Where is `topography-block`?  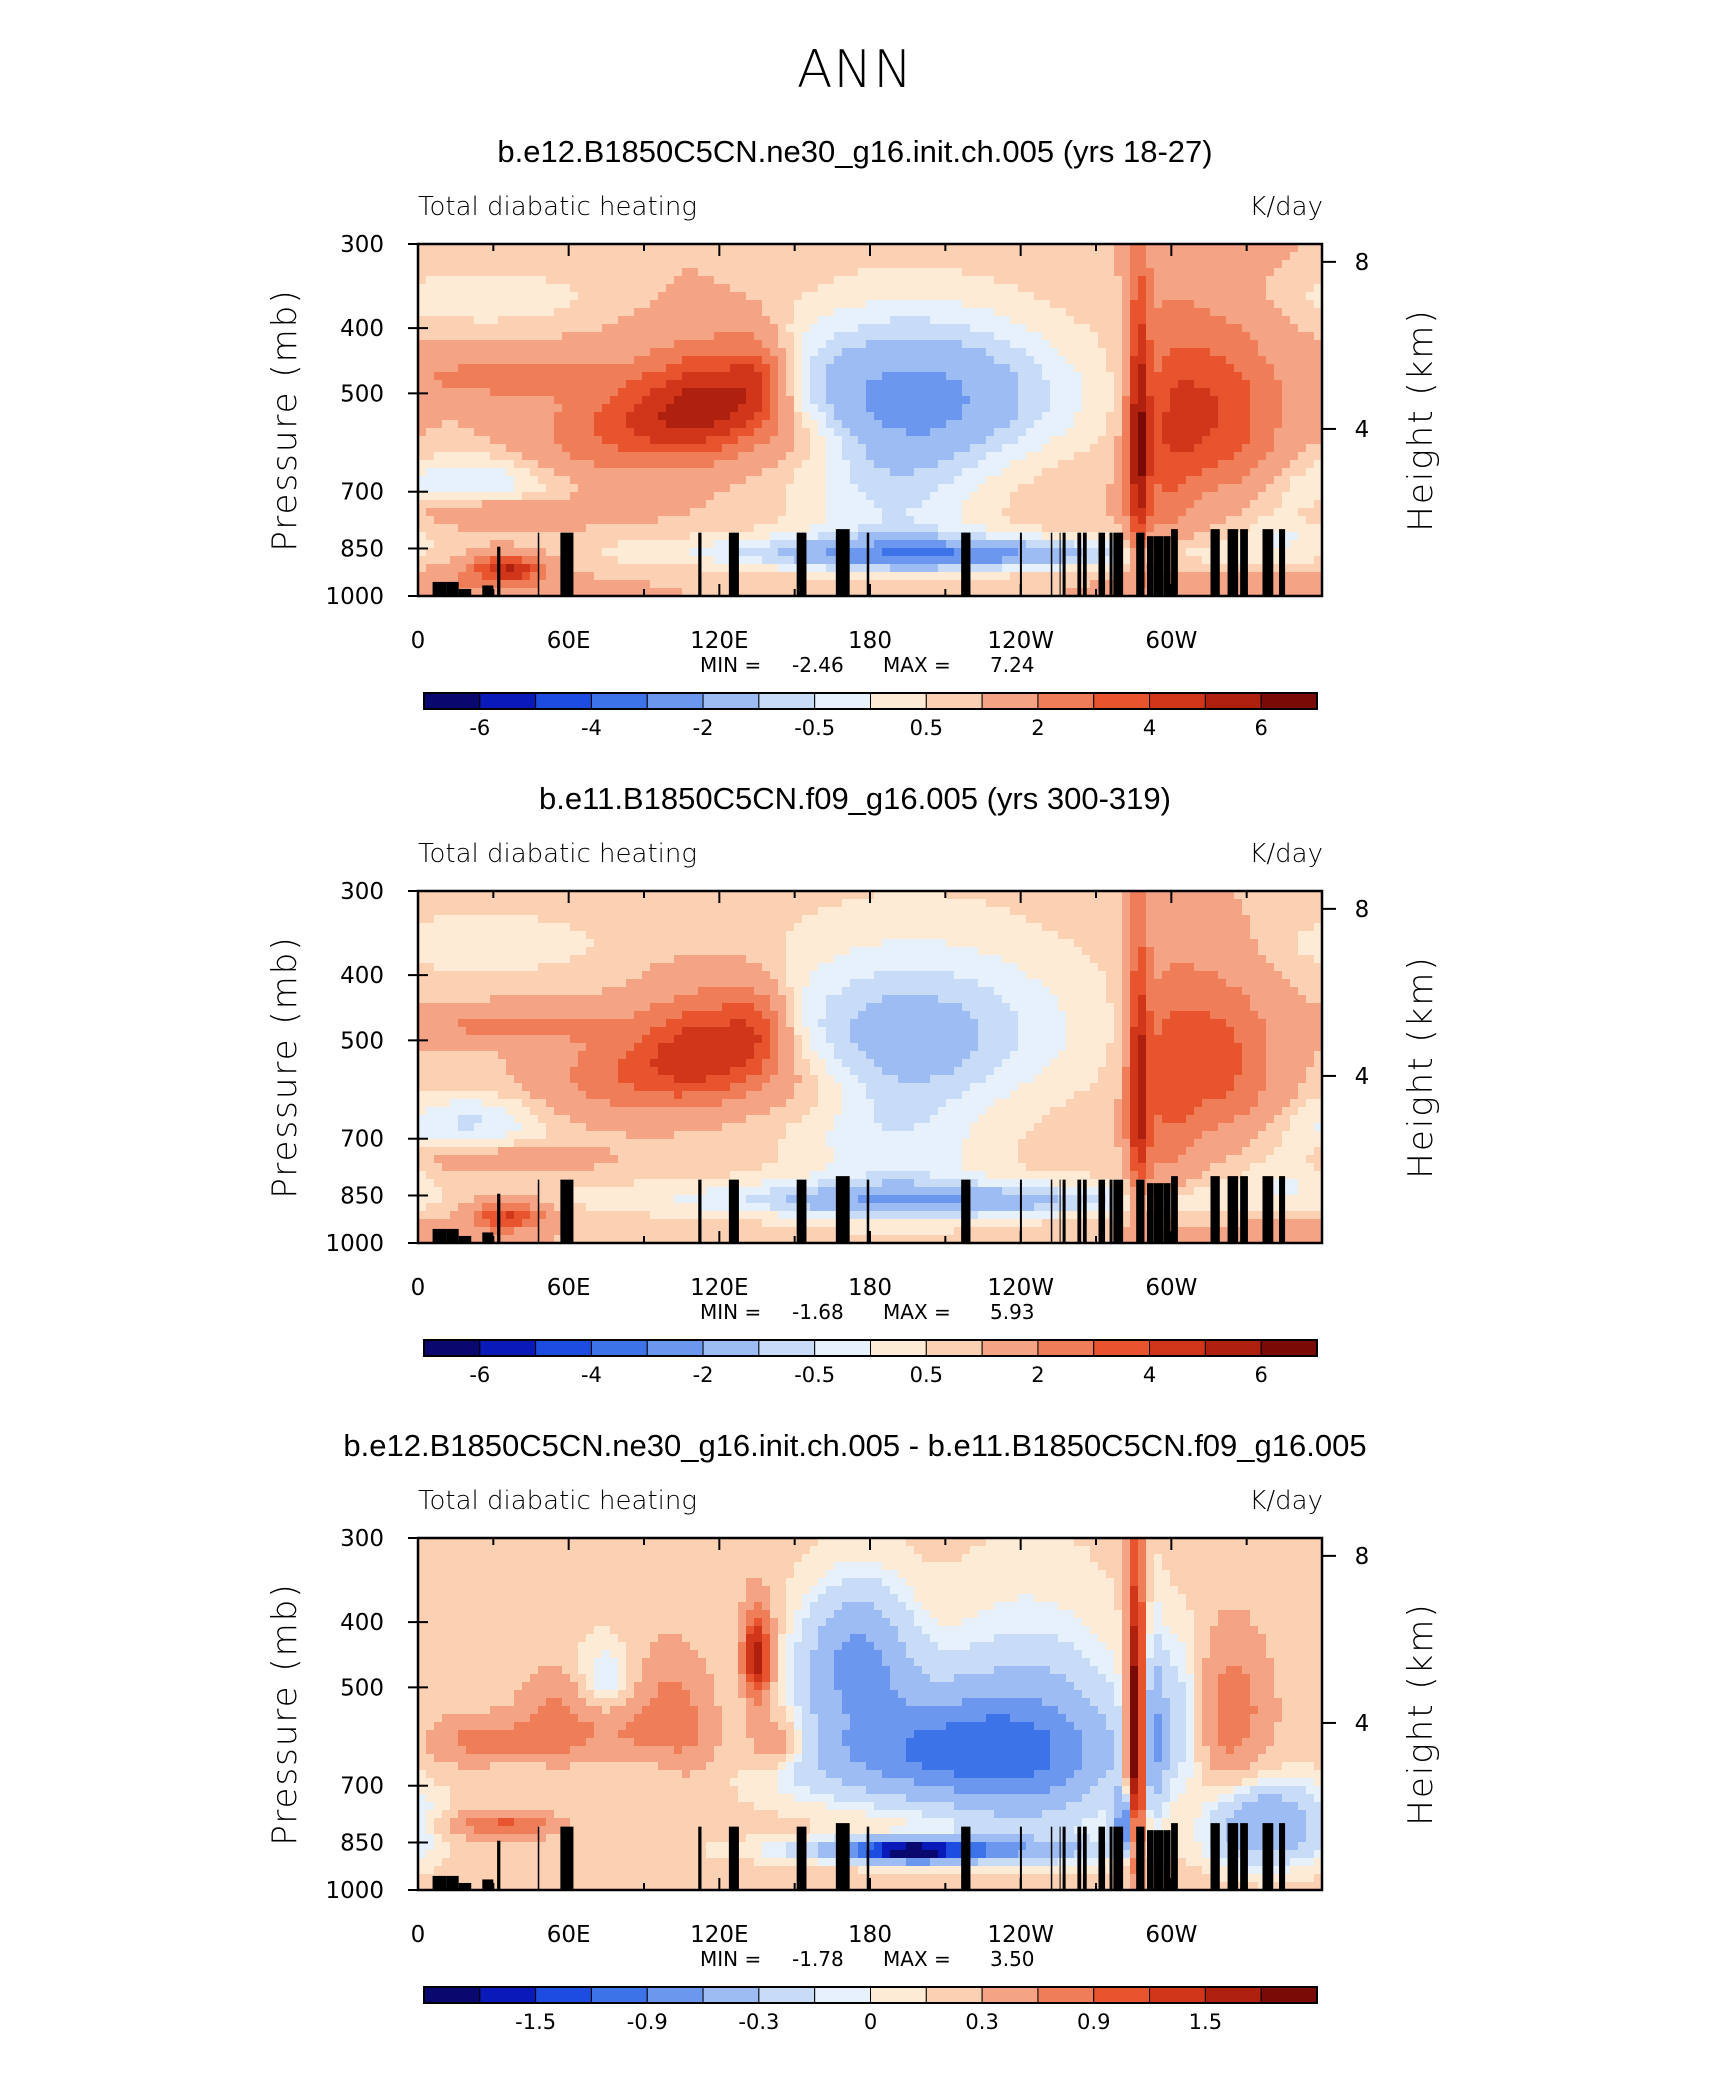
topography-block is located at coordinates (966, 564).